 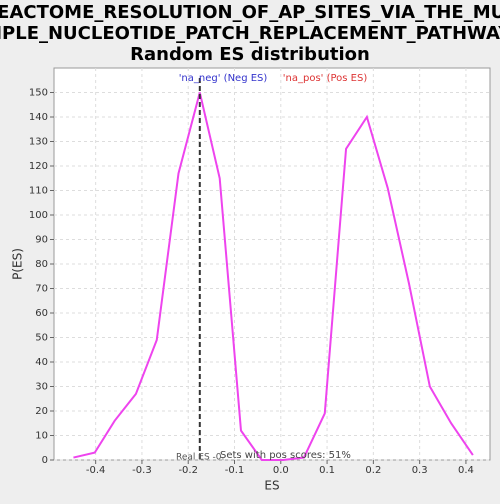 What do you see at coordinates (38, 93) in the screenshot?
I see `y-tick-label: 150` at bounding box center [38, 93].